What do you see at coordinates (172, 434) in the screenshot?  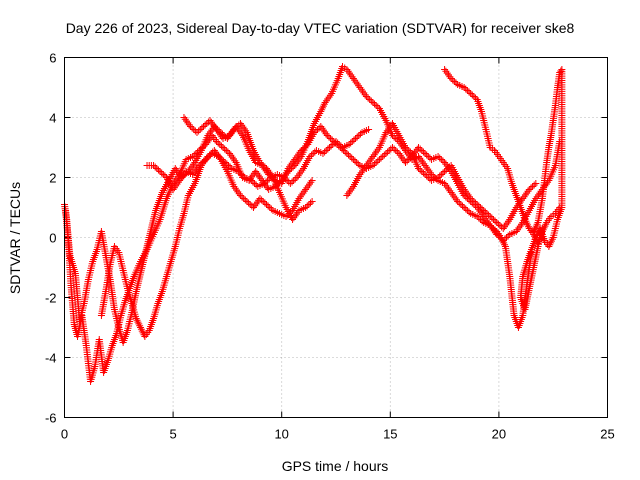 I see `x-tick-label: 5` at bounding box center [172, 434].